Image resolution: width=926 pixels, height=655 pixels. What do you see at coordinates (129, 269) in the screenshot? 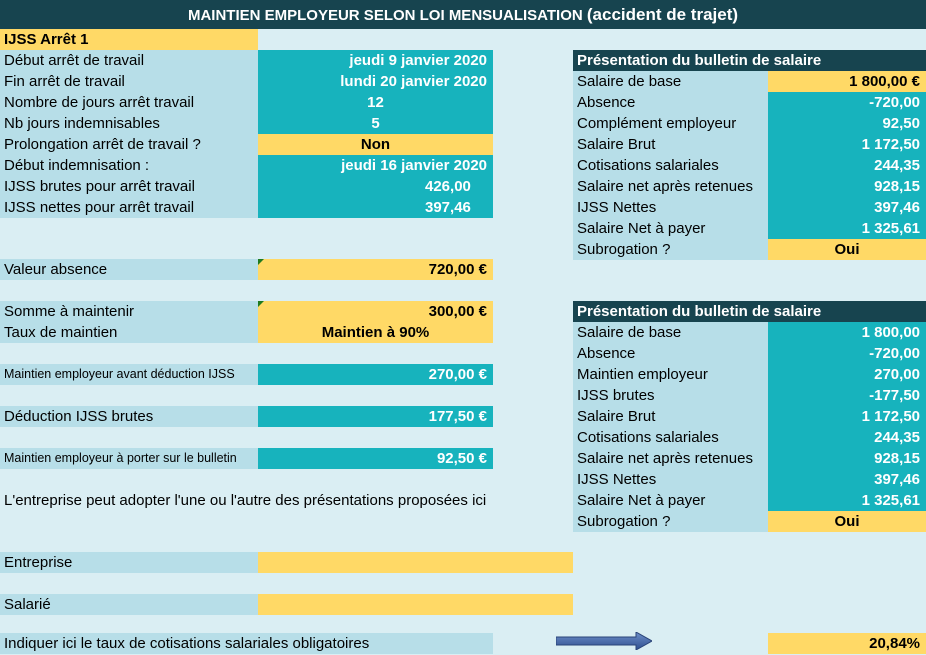
I see `valeur-absence-label: Valeur absence` at bounding box center [129, 269].